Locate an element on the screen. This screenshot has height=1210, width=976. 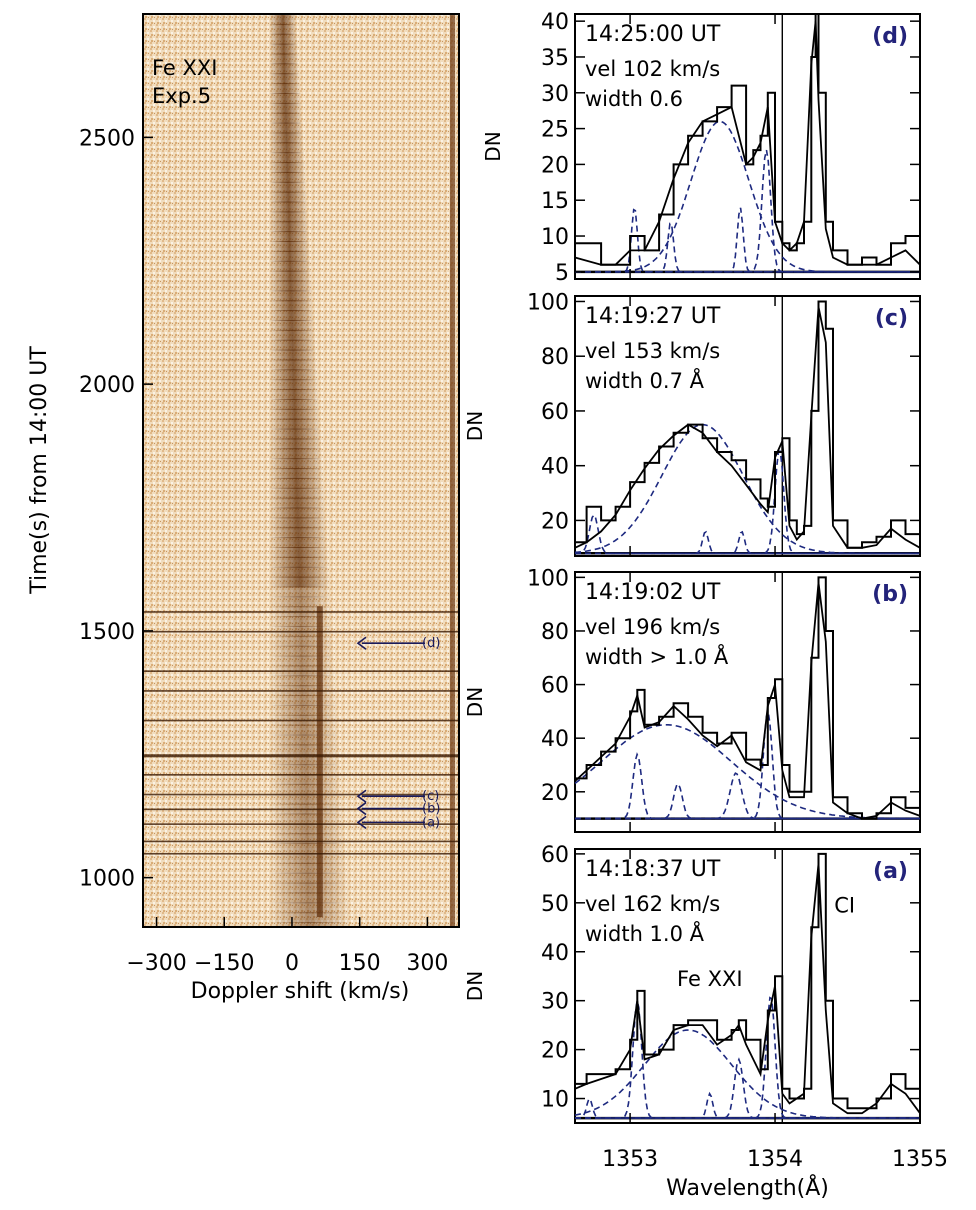
y-tick-label: 10 is located at coordinates (555, 1100).